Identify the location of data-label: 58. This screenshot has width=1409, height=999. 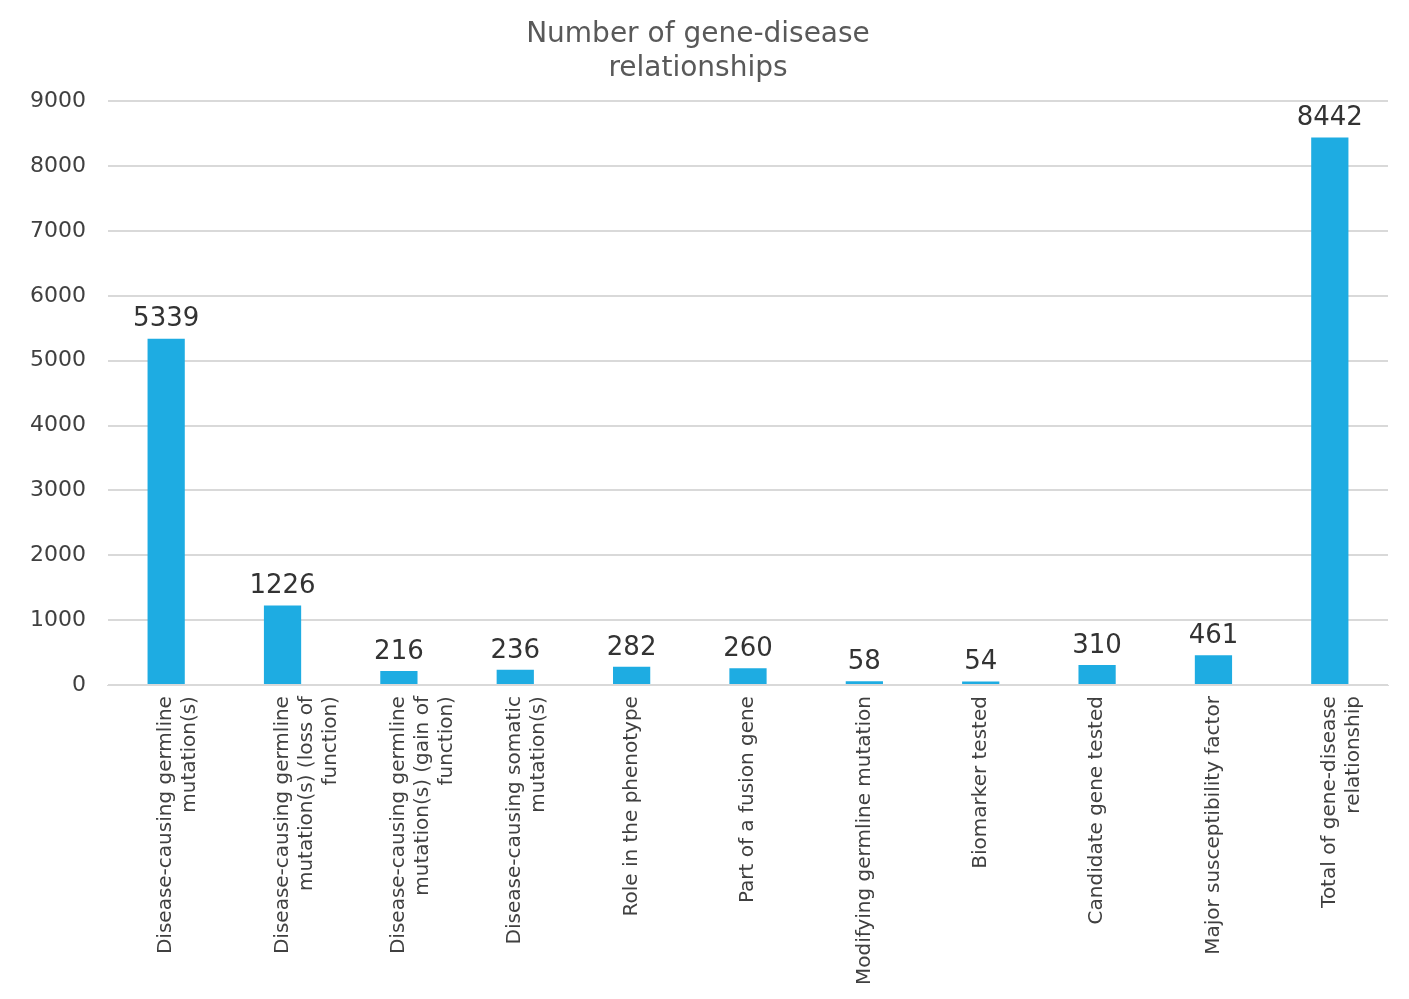
(864, 660).